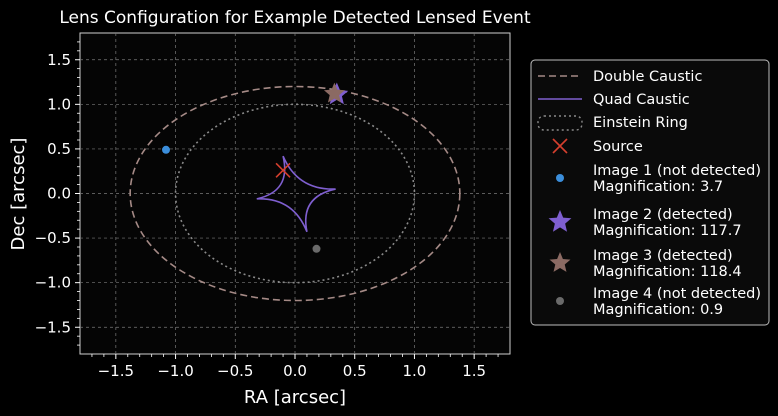  What do you see at coordinates (560, 301) in the screenshot?
I see `legend-image-4-handle` at bounding box center [560, 301].